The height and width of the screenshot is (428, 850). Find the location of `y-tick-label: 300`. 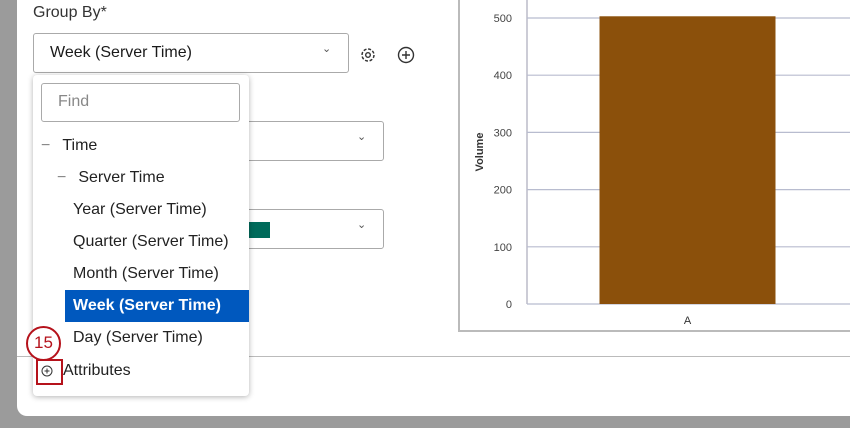

y-tick-label: 300 is located at coordinates (503, 133).